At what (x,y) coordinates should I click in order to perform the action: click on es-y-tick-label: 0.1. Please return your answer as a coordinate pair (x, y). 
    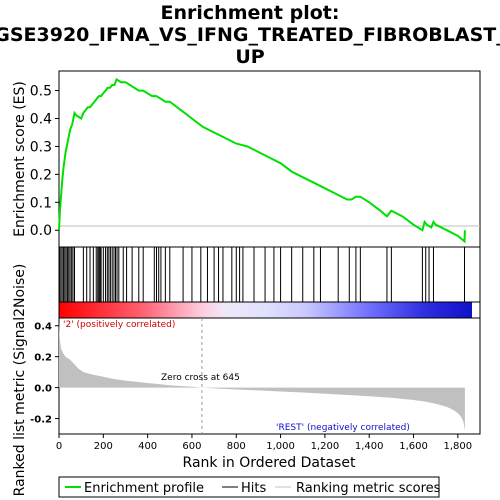
    Looking at the image, I should click on (41, 203).